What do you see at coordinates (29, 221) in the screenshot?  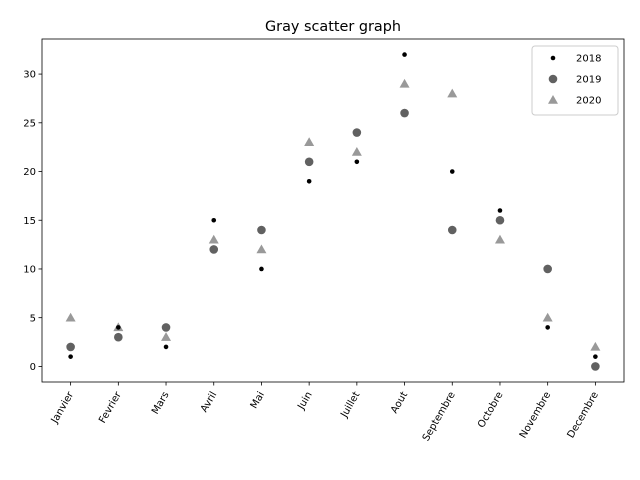 I see `y-tick-label: 15` at bounding box center [29, 221].